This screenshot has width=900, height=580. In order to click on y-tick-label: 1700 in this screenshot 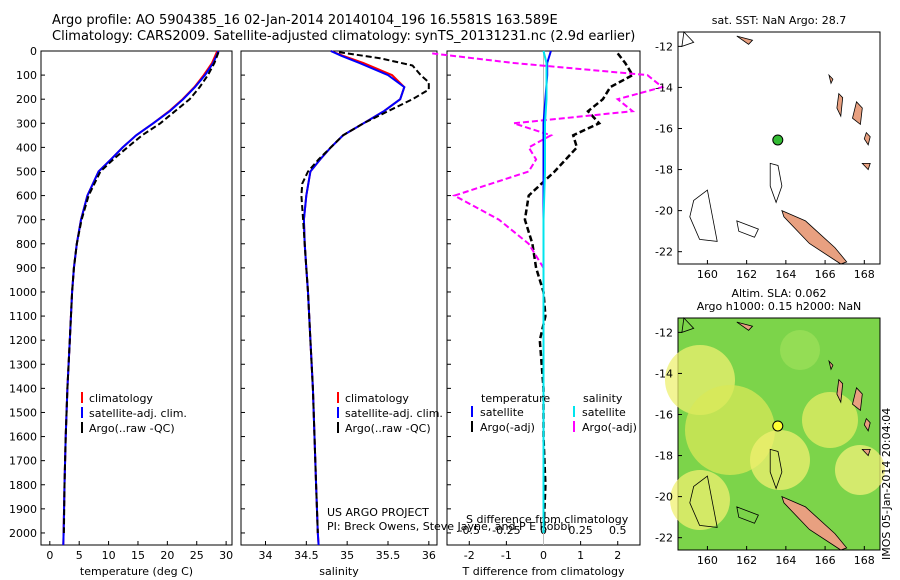, I will do `click(23, 461)`.